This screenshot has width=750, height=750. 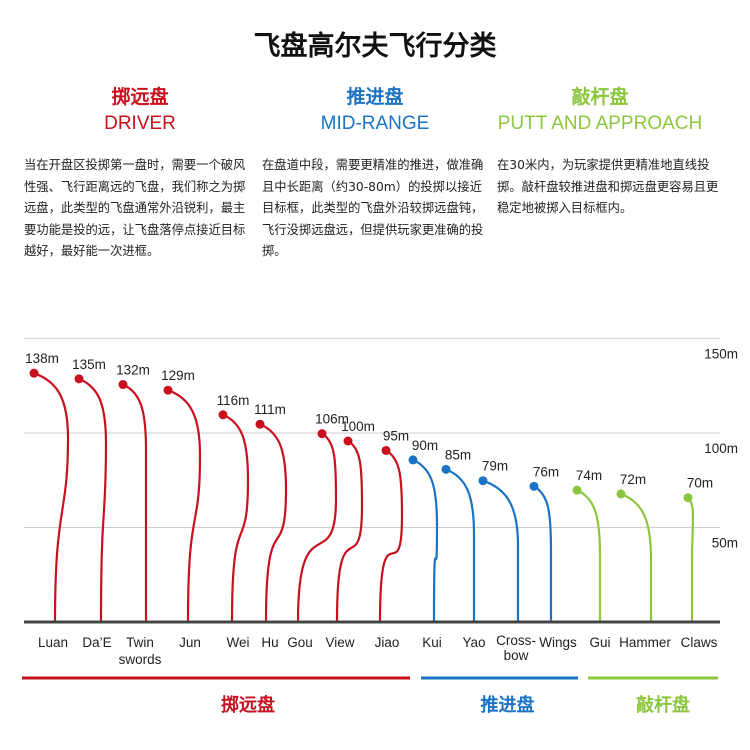 I want to click on category-en: PUTT AND APPROACH, so click(x=600, y=123).